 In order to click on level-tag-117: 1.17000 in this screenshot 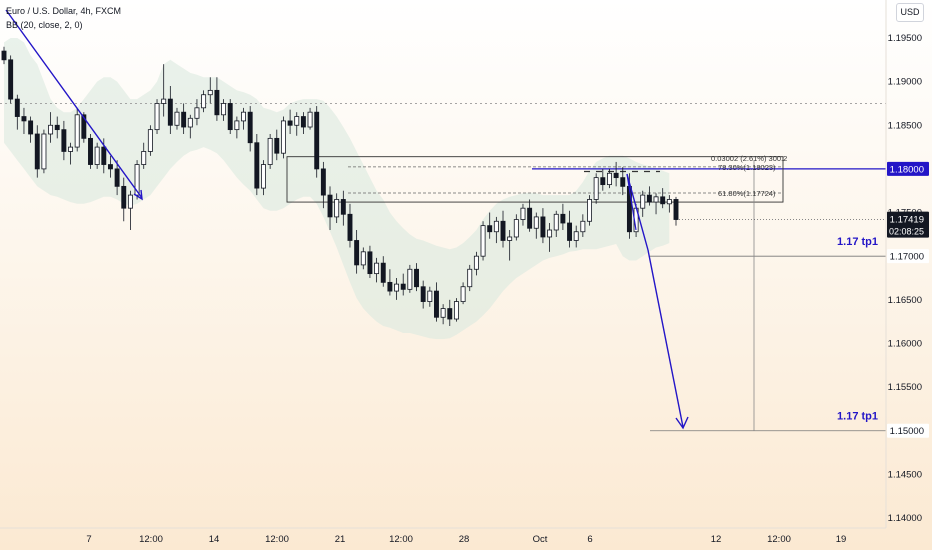, I will do `click(907, 257)`.